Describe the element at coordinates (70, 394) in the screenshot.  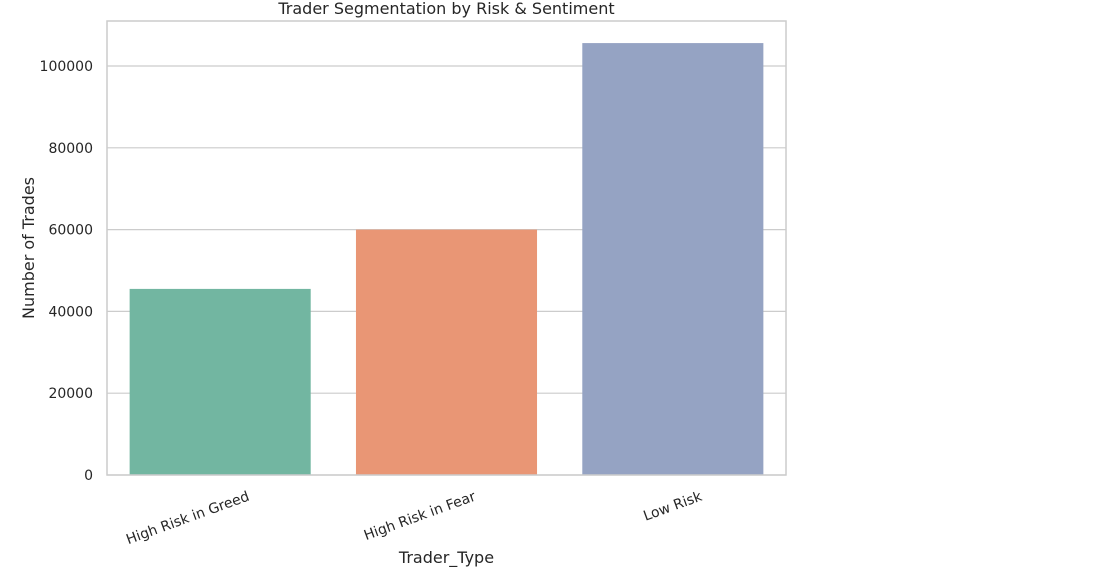
I see `y-tick-label: 20000` at that location.